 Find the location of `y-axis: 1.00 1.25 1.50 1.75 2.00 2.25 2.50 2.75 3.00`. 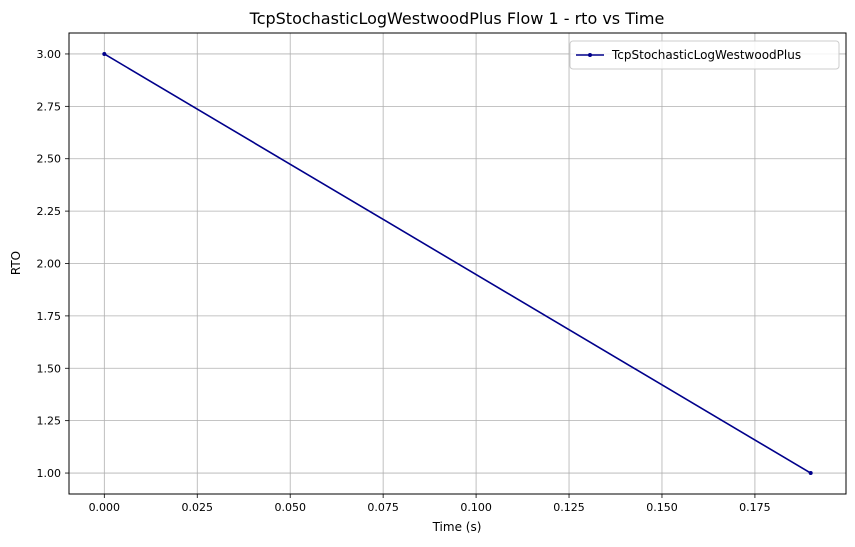

y-axis: 1.00 1.25 1.50 1.75 2.00 2.25 2.50 2.75 3.00 is located at coordinates (53, 264).